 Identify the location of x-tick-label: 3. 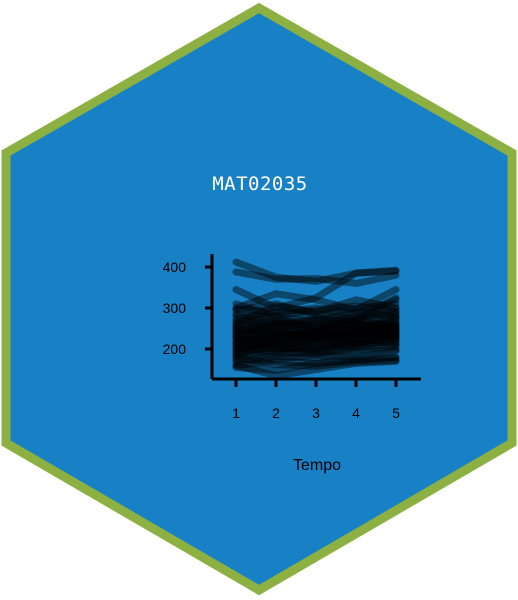
(316, 413).